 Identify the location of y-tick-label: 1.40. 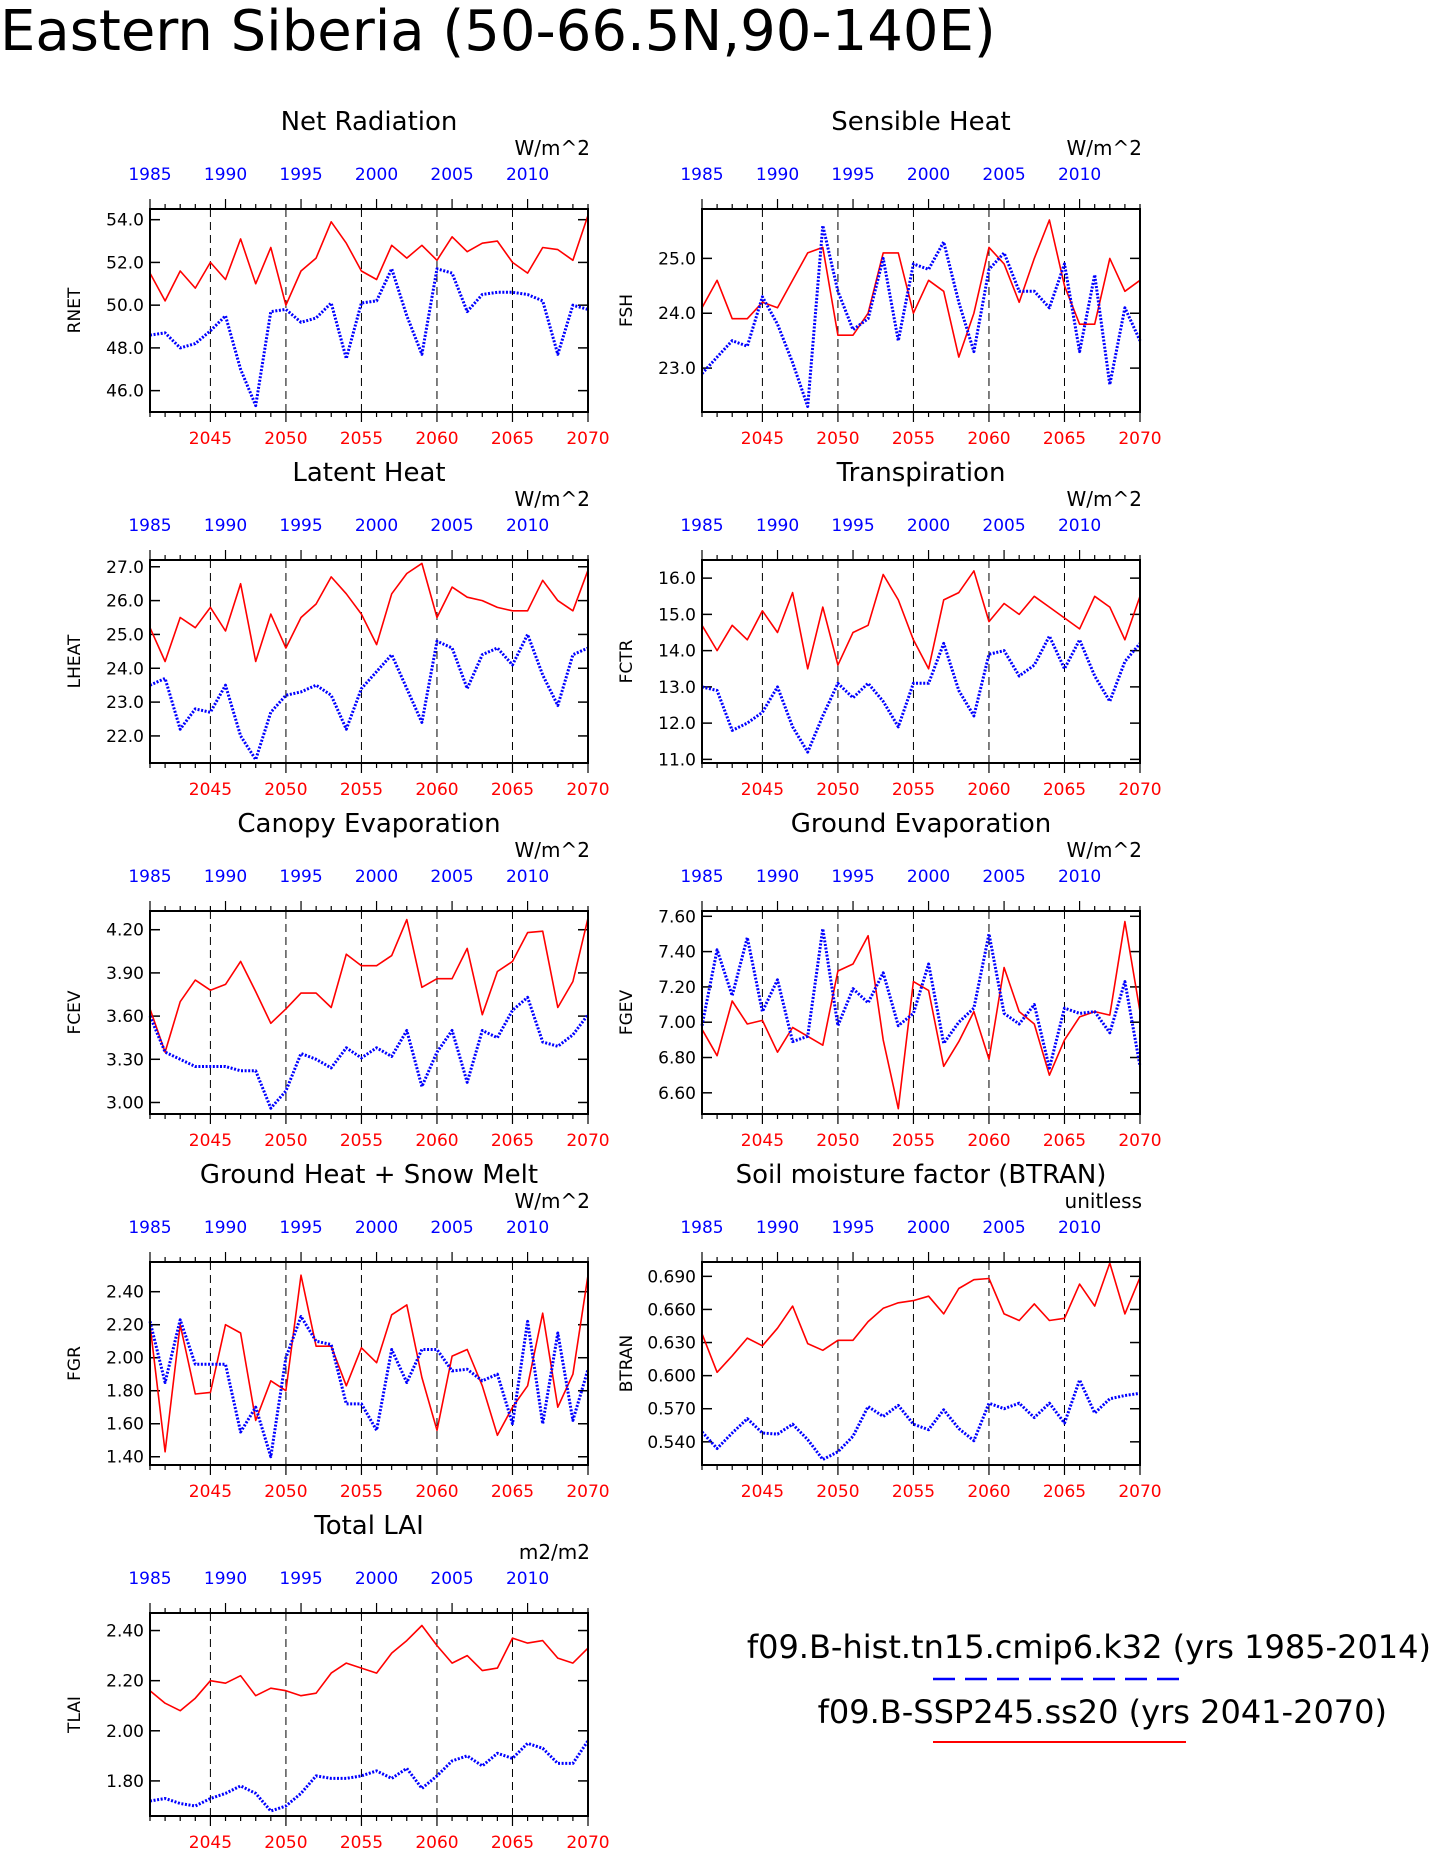
(125, 1458).